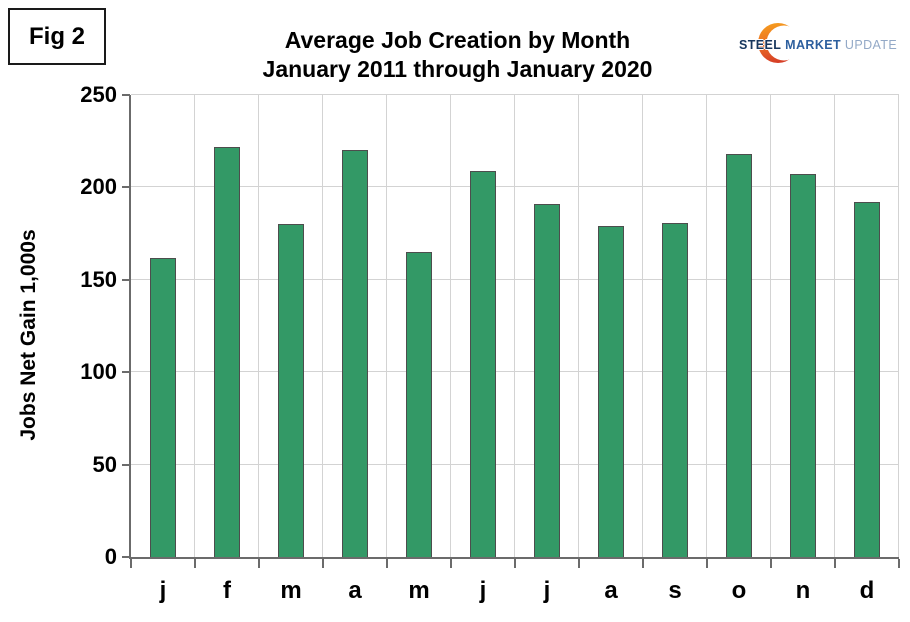  What do you see at coordinates (803, 590) in the screenshot?
I see `x-label-11-n: n` at bounding box center [803, 590].